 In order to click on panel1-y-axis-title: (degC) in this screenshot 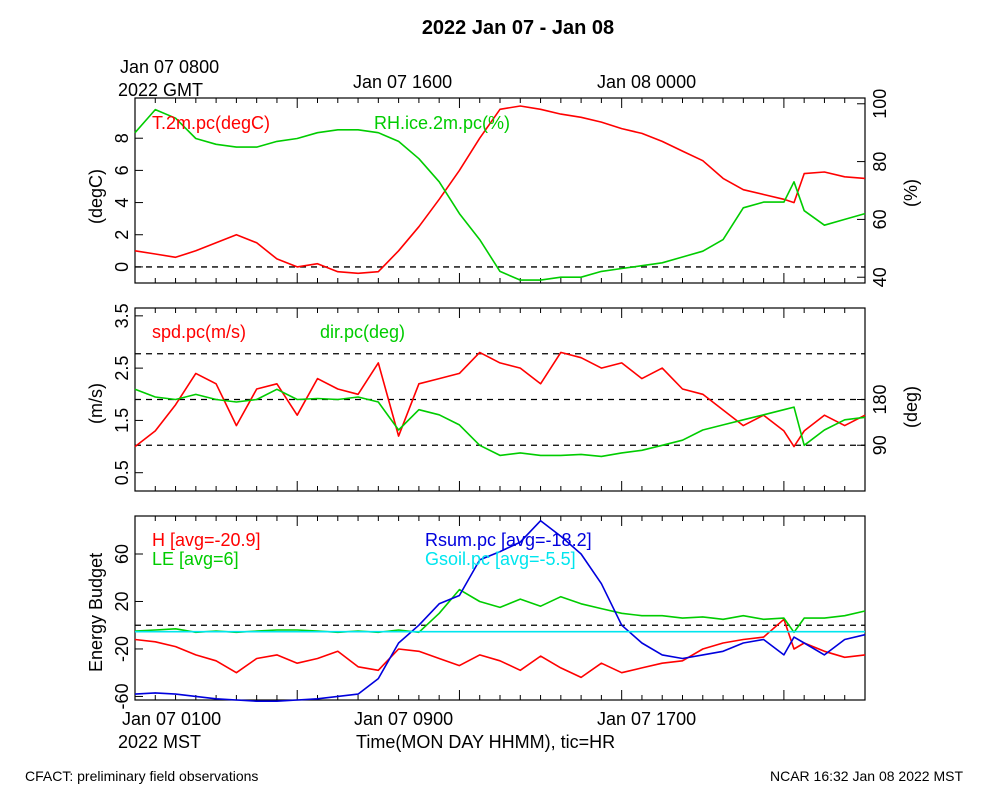, I will do `click(96, 196)`.